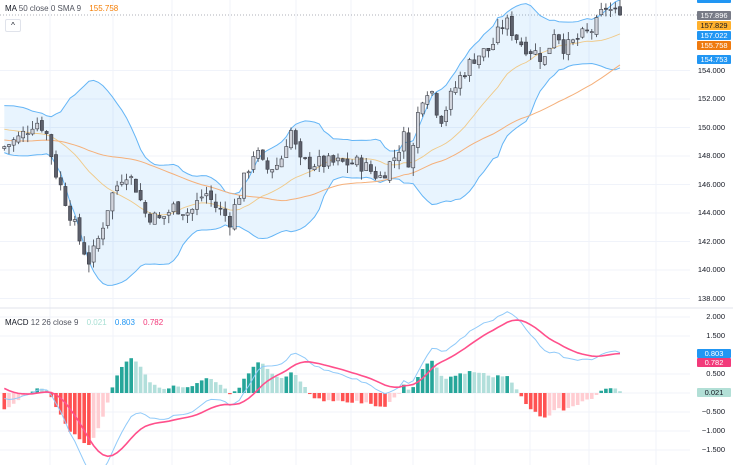 This screenshot has width=733, height=465. What do you see at coordinates (711, 98) in the screenshot?
I see `price-axis-tick: 152.000` at bounding box center [711, 98].